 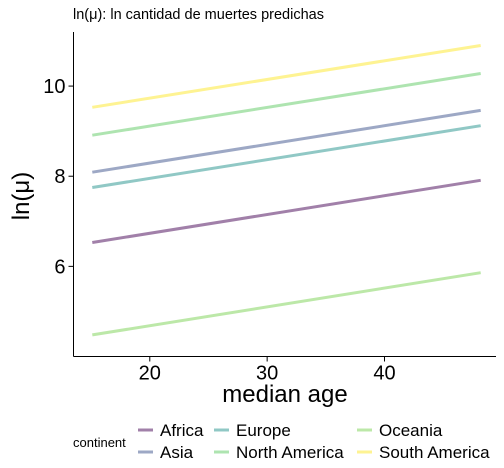 What do you see at coordinates (286, 304) in the screenshot?
I see `series-line-oceania` at bounding box center [286, 304].